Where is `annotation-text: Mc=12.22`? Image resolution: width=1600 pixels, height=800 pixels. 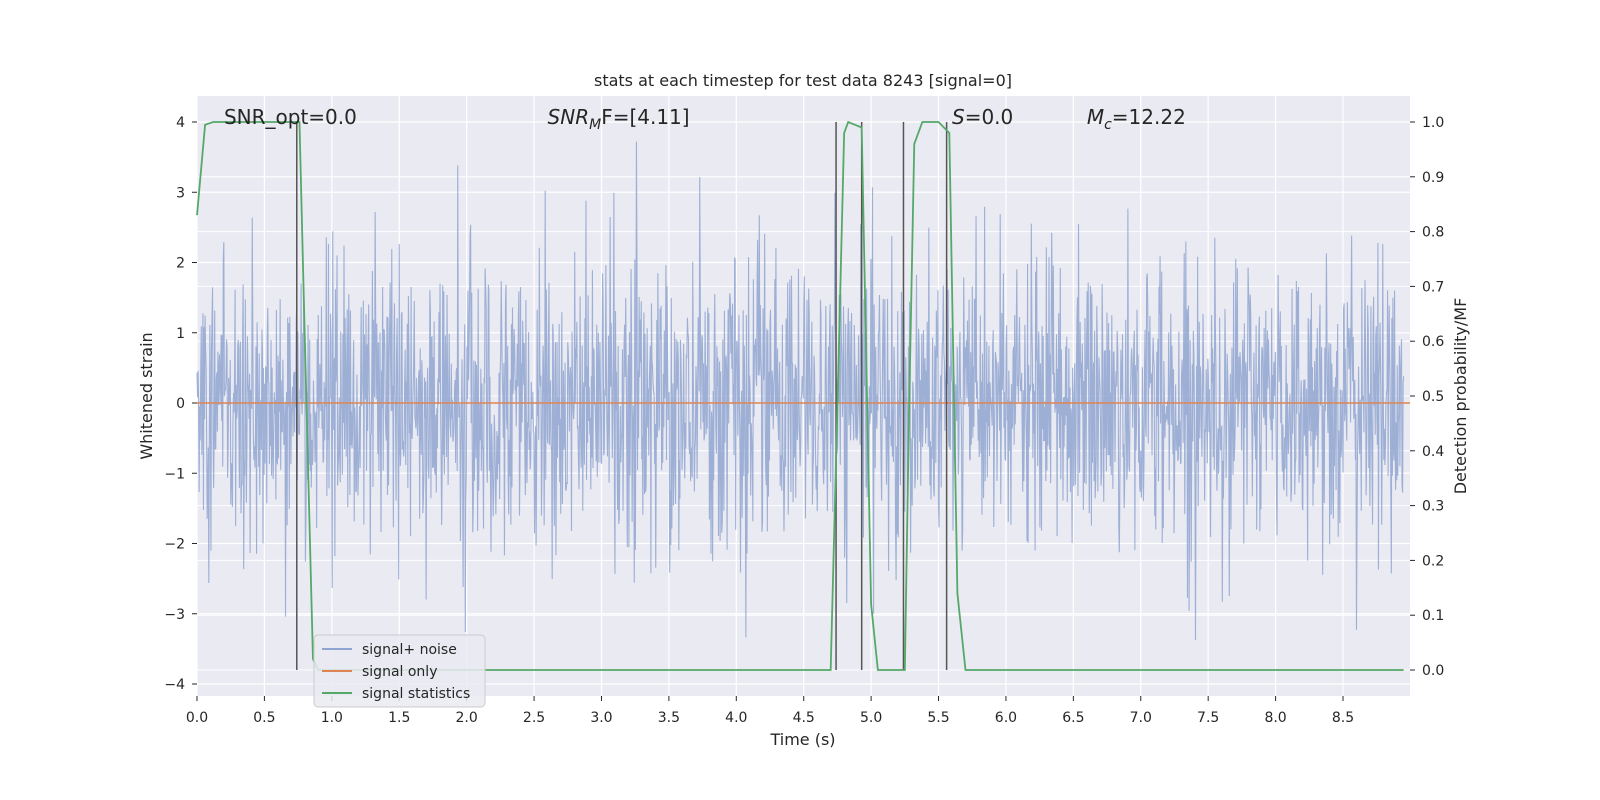
annotation-text: Mc=12.22 is located at coordinates (1136, 119).